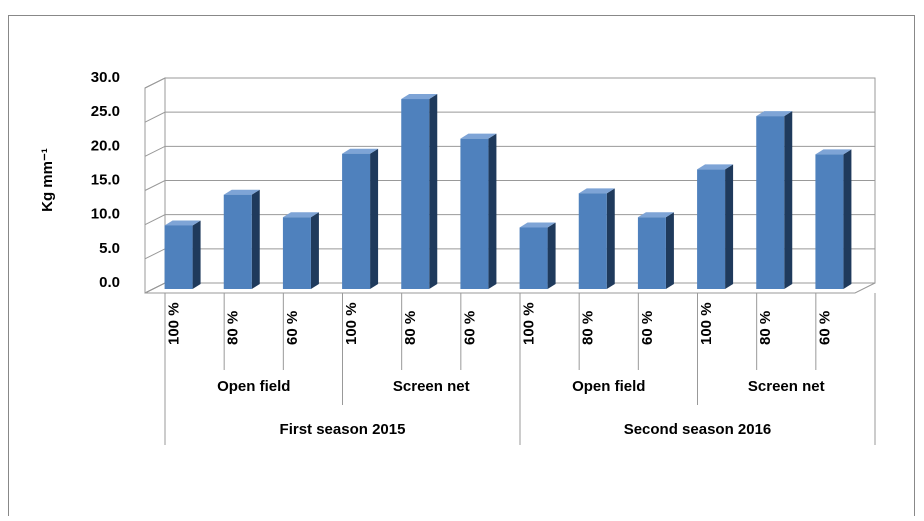 The width and height of the screenshot is (924, 521). What do you see at coordinates (47, 180) in the screenshot?
I see `y-axis-label: Kg mm⁻¹` at bounding box center [47, 180].